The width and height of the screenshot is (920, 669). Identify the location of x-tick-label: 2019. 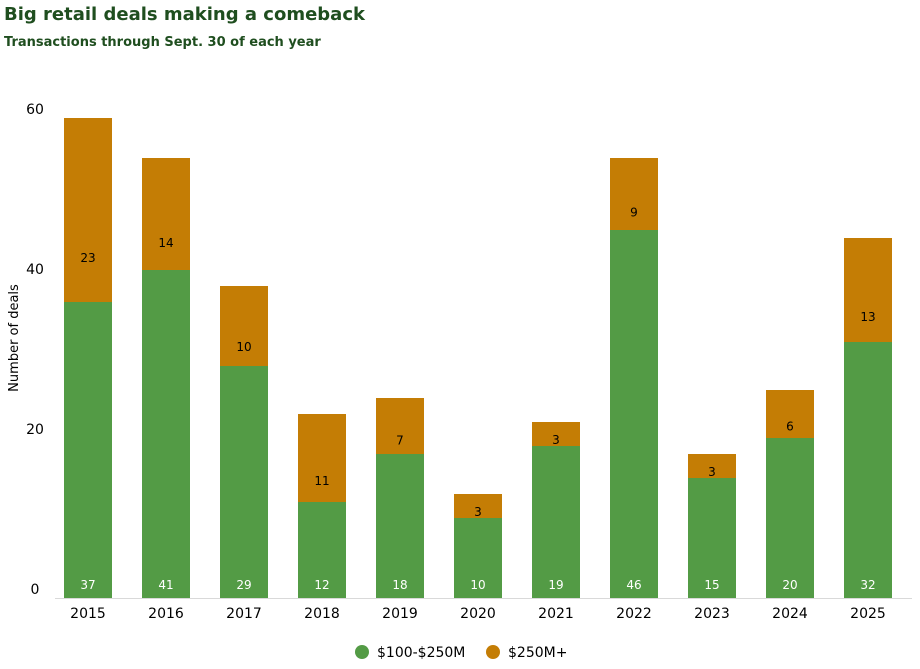
(400, 614).